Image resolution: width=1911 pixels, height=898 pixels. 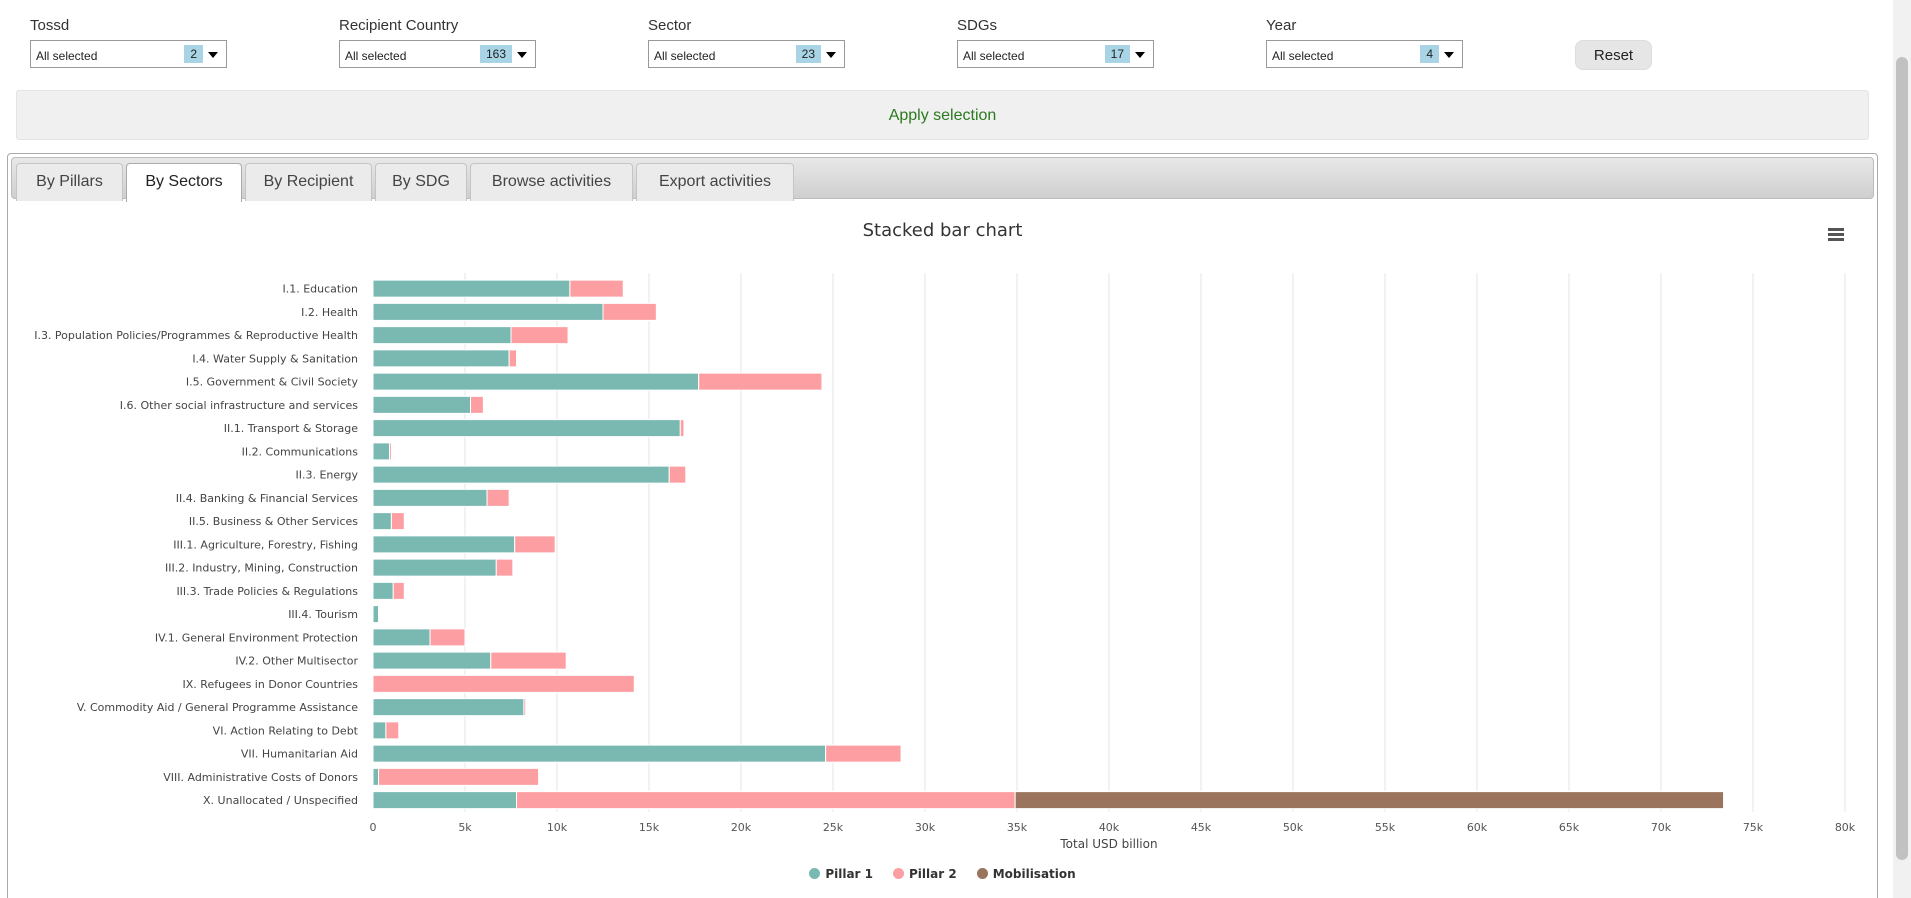 I want to click on category-label: II.2. Communications, so click(x=300, y=451).